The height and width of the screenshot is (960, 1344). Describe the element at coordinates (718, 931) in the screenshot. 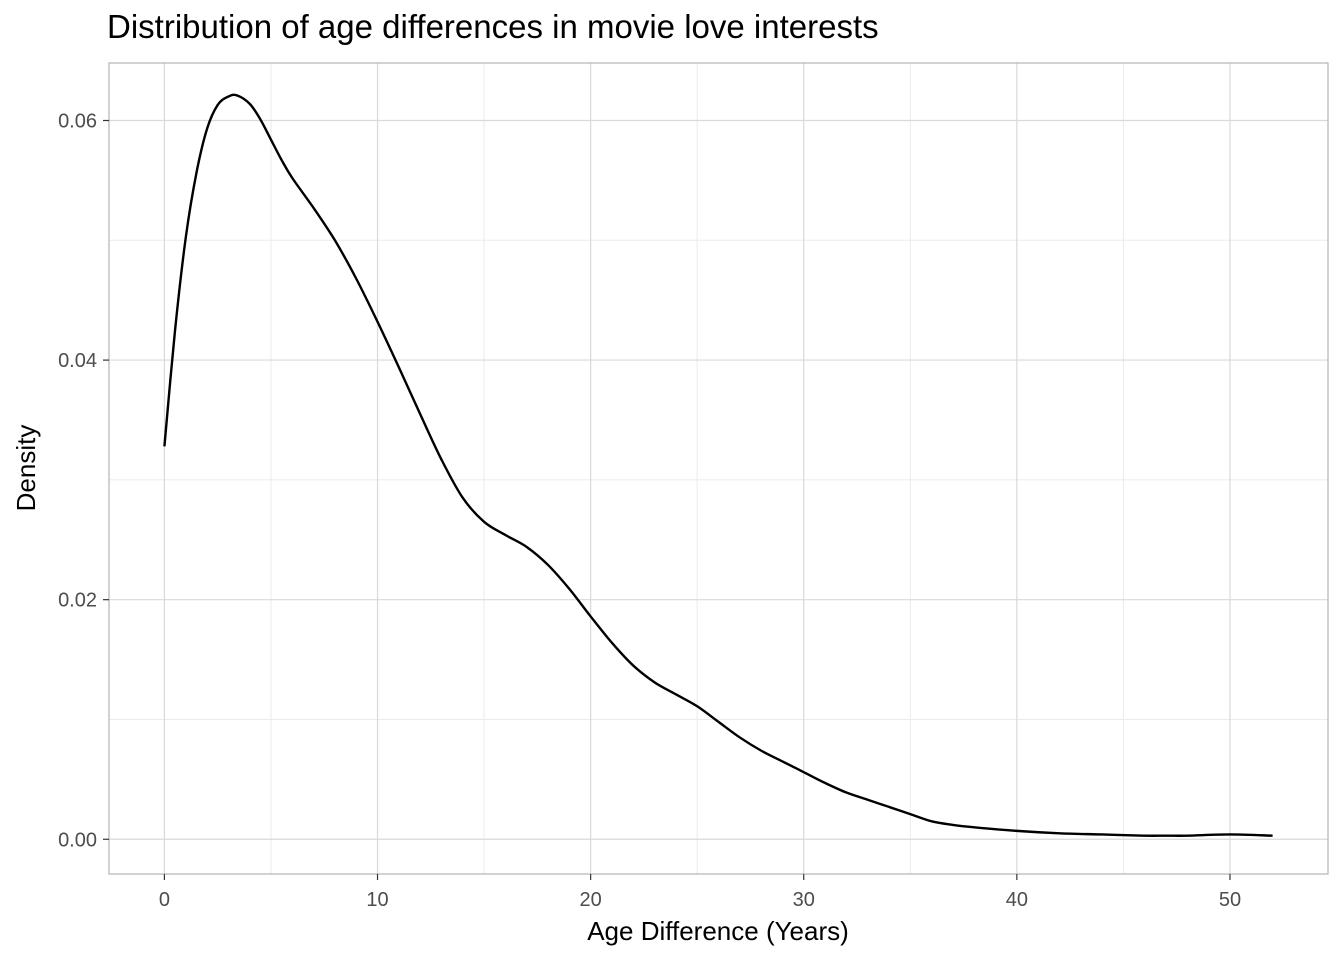

I see `x-axis-title: Age Difference (Years)` at that location.